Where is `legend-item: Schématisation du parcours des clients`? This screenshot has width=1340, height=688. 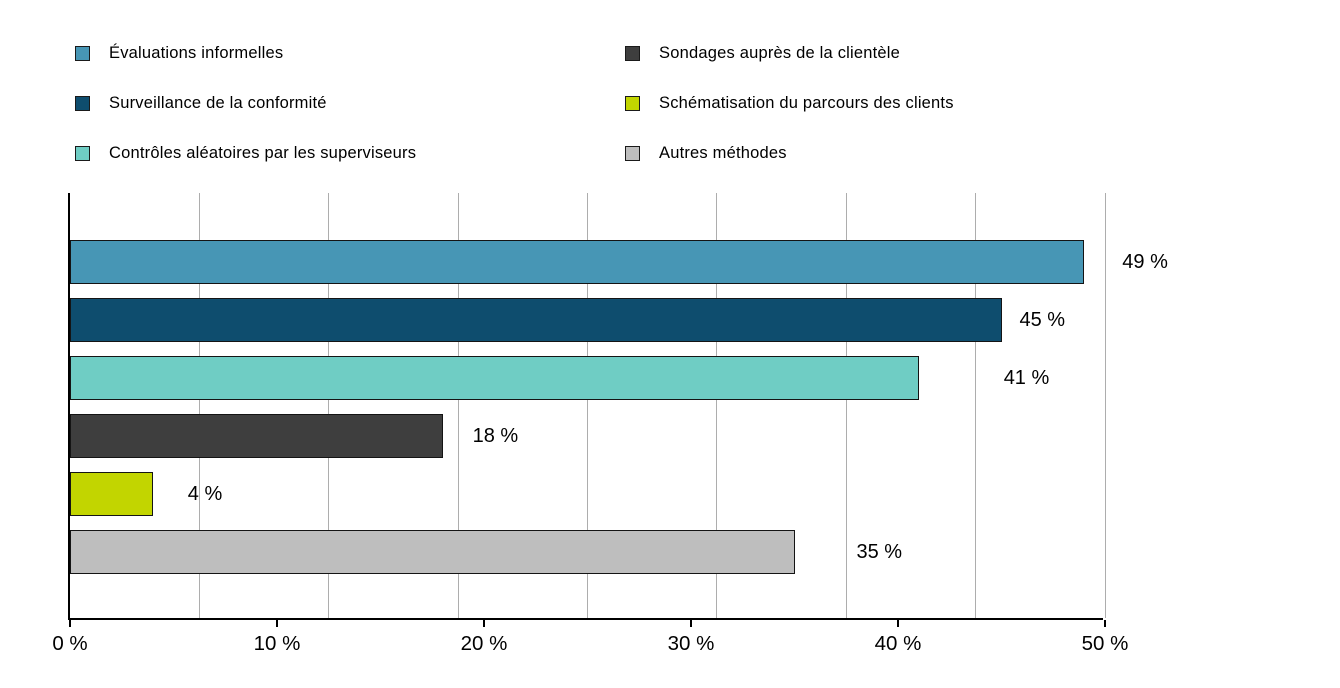 legend-item: Schématisation du parcours des clients is located at coordinates (789, 103).